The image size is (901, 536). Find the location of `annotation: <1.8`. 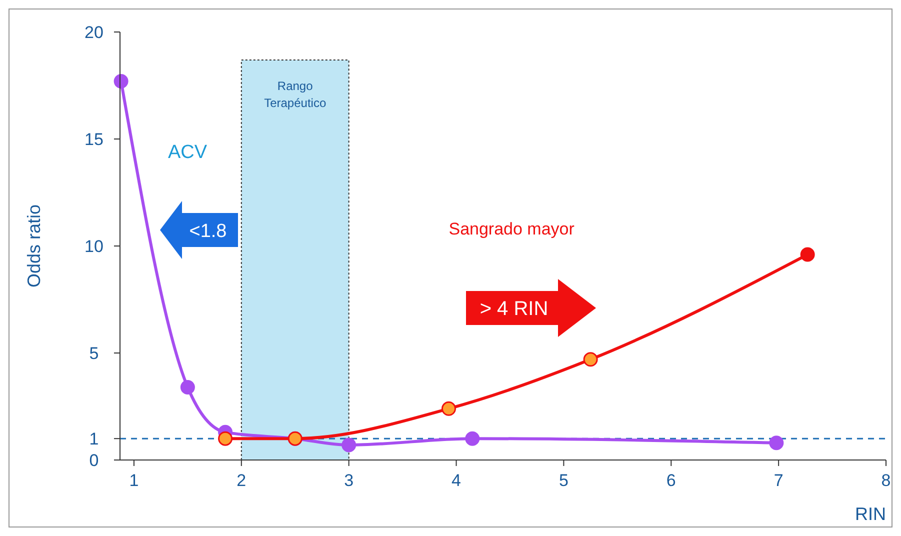

annotation: <1.8 is located at coordinates (208, 231).